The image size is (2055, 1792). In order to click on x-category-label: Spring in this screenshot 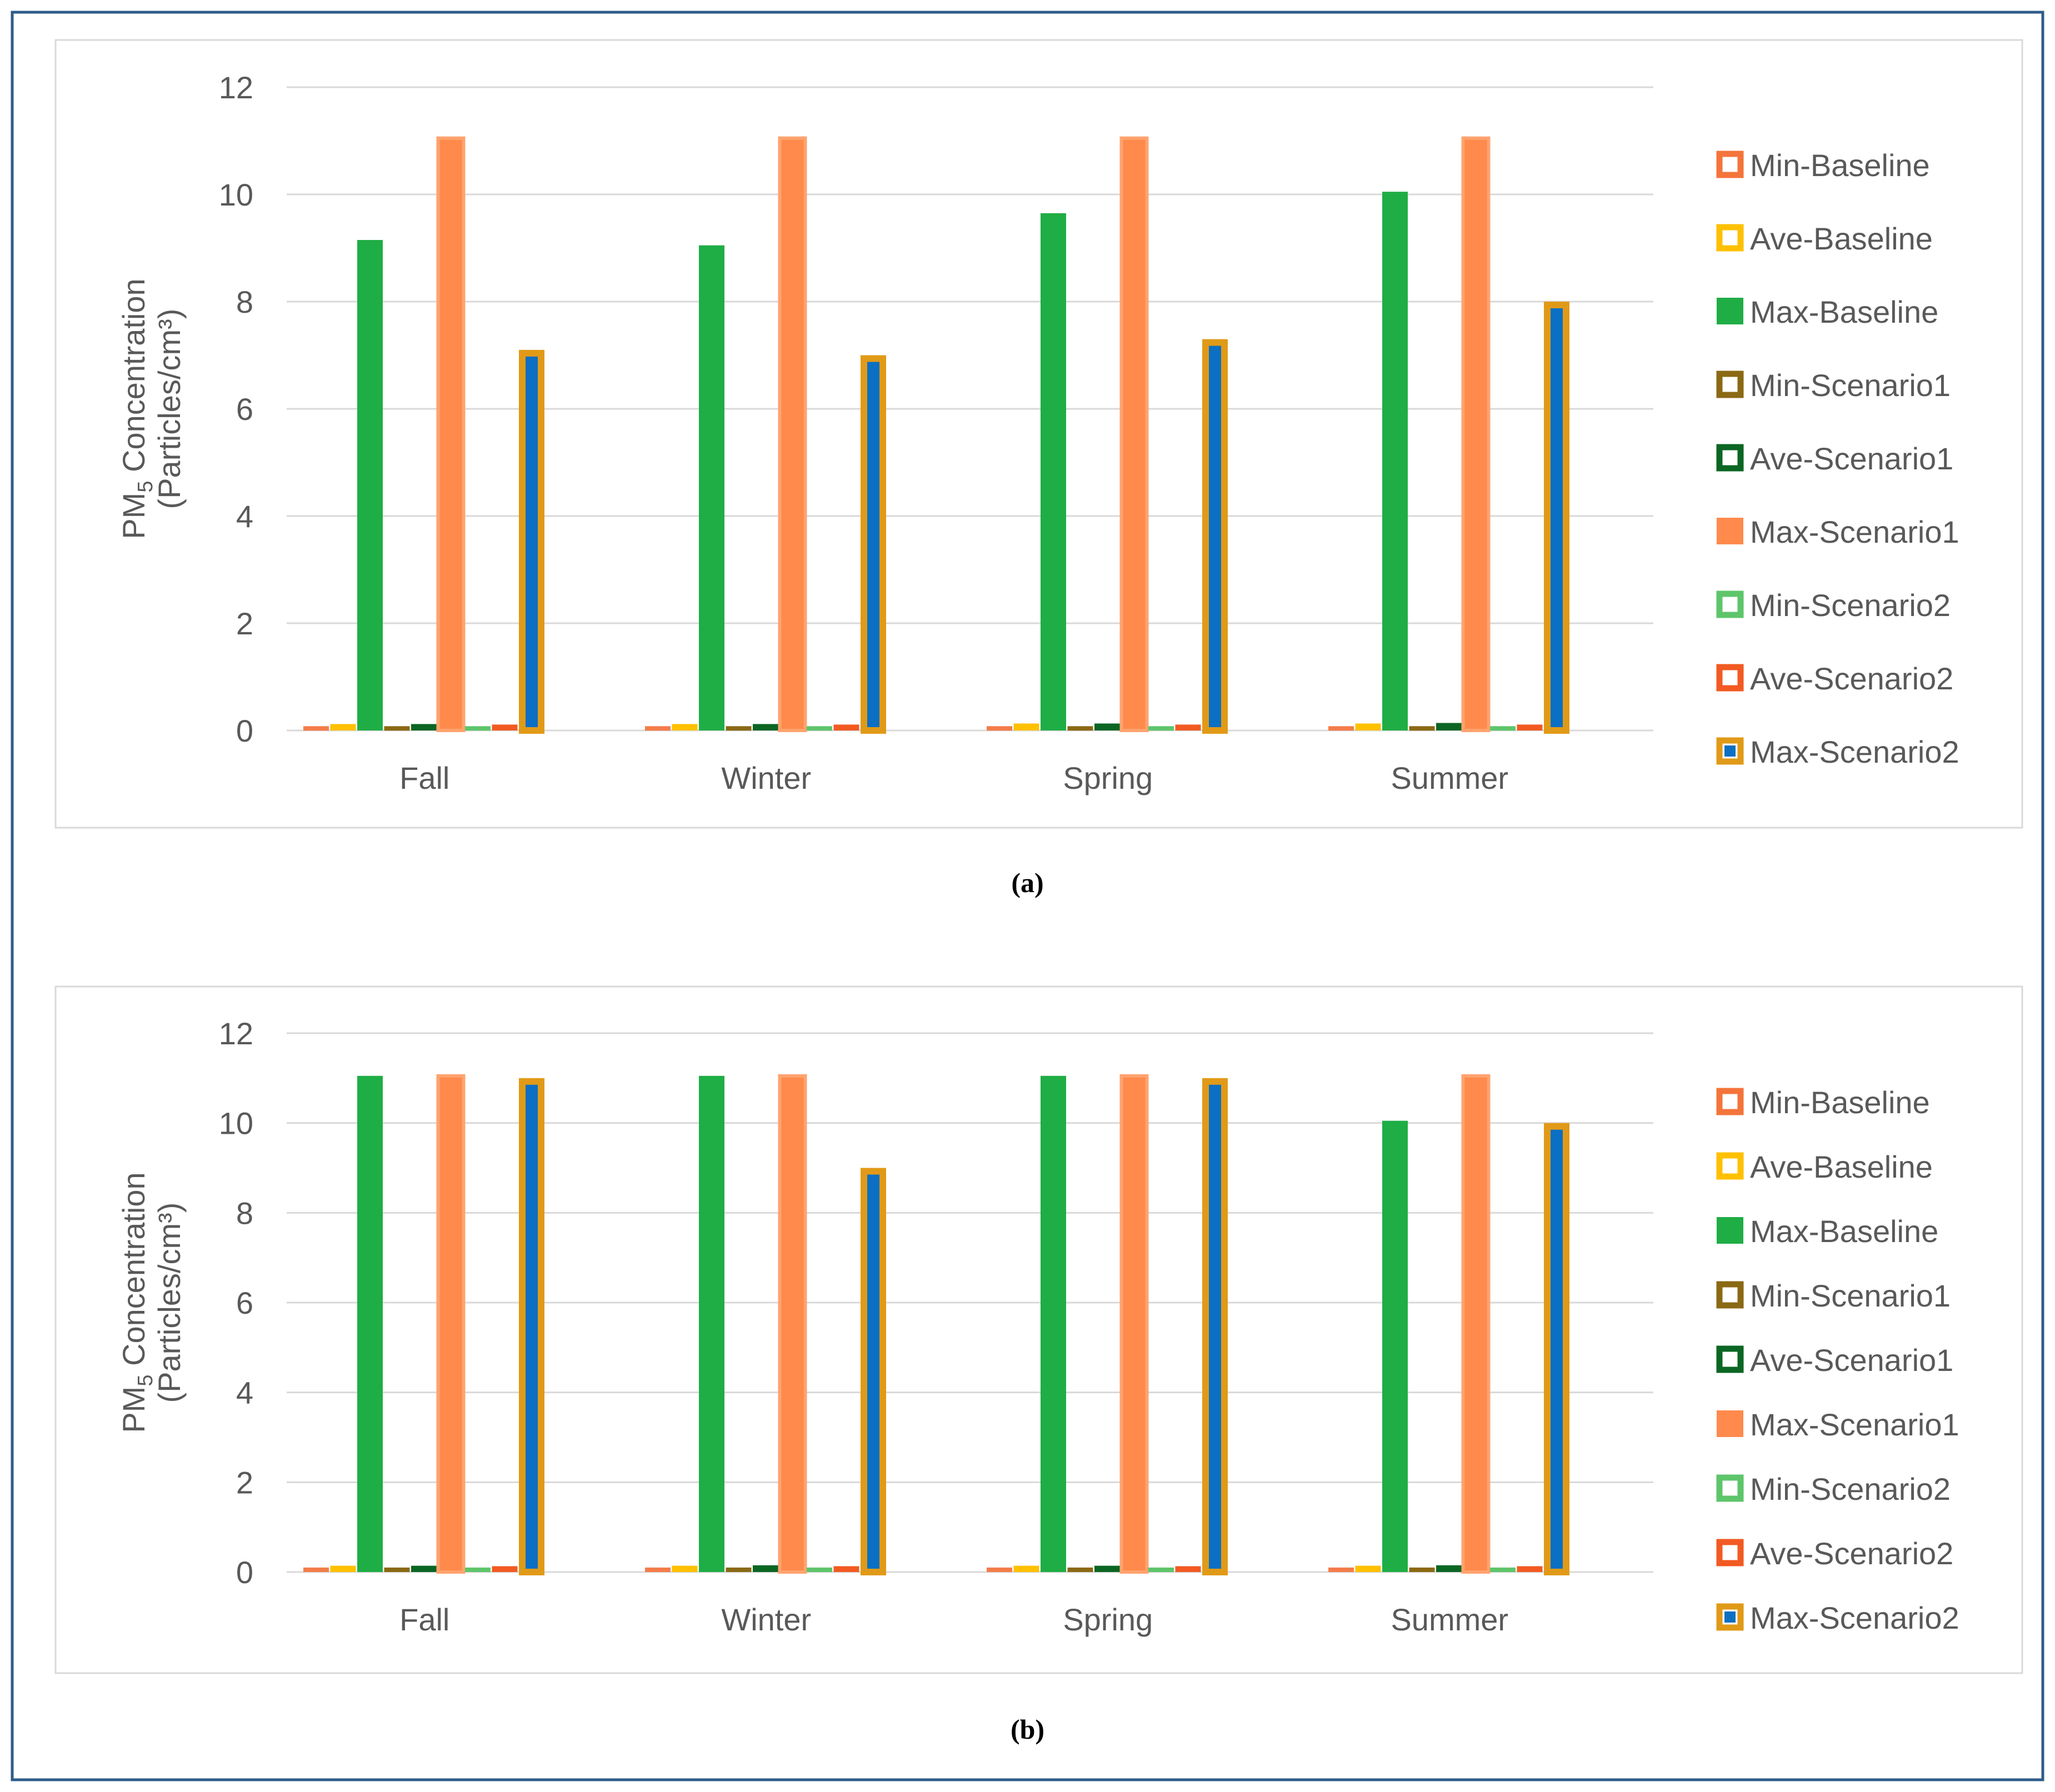, I will do `click(1108, 777)`.